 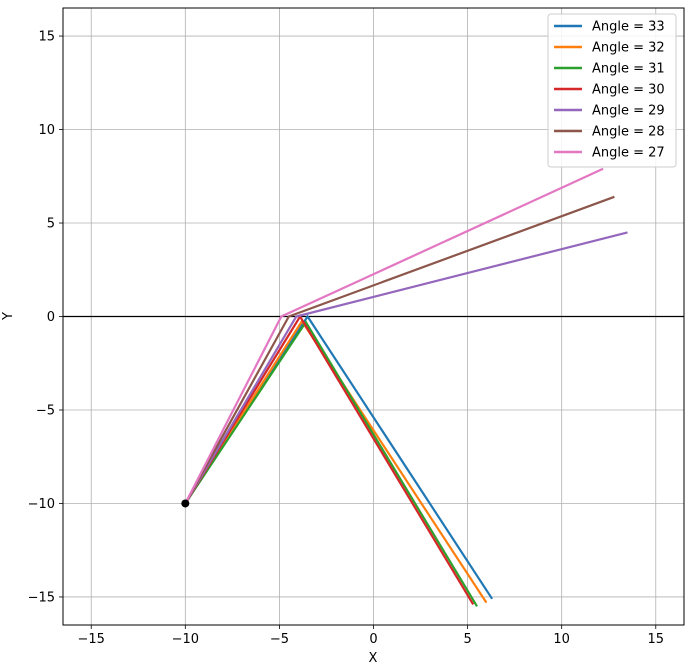 What do you see at coordinates (185, 639) in the screenshot?
I see `x-tick-label: −10` at bounding box center [185, 639].